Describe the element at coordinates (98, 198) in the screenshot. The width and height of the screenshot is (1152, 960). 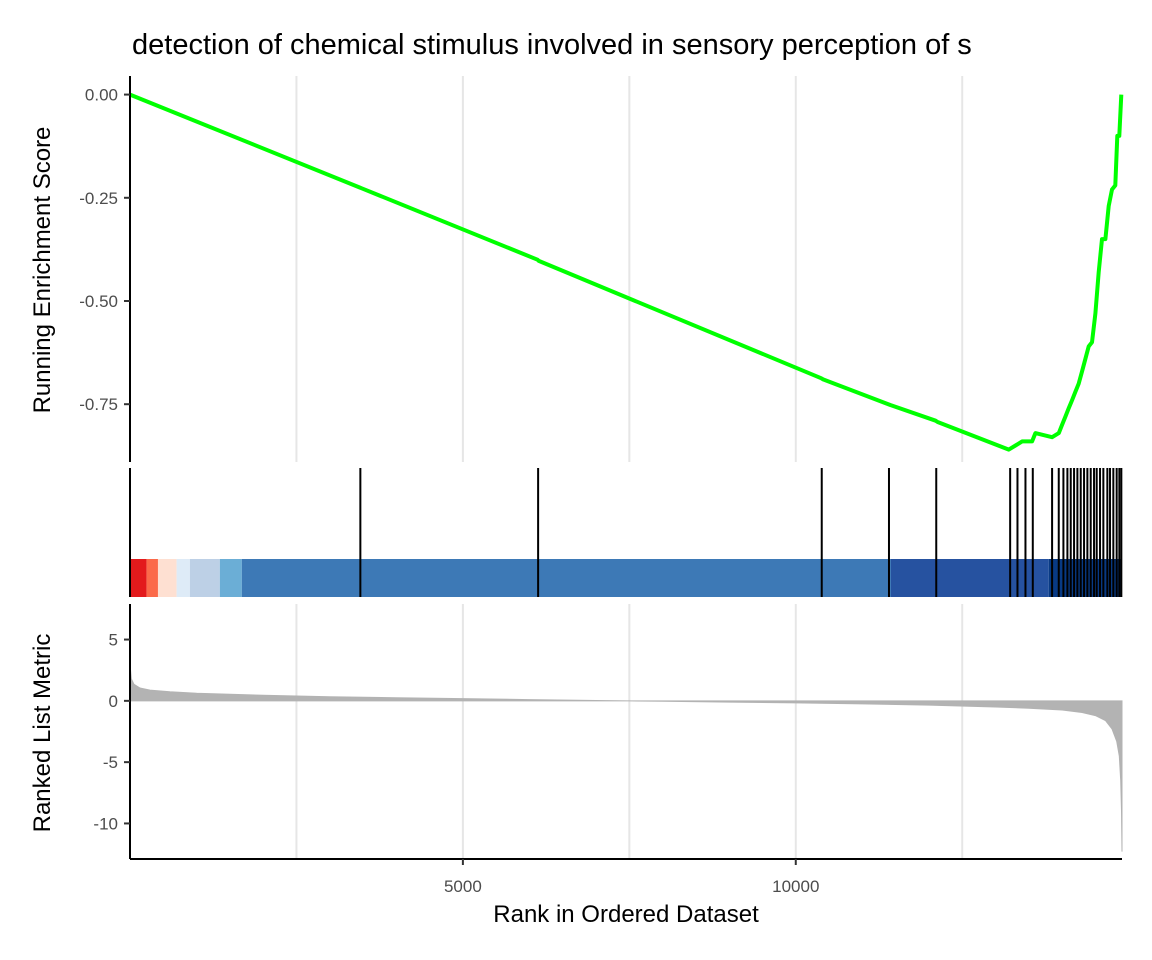
I see `y-tick-label-top: -0.25` at that location.